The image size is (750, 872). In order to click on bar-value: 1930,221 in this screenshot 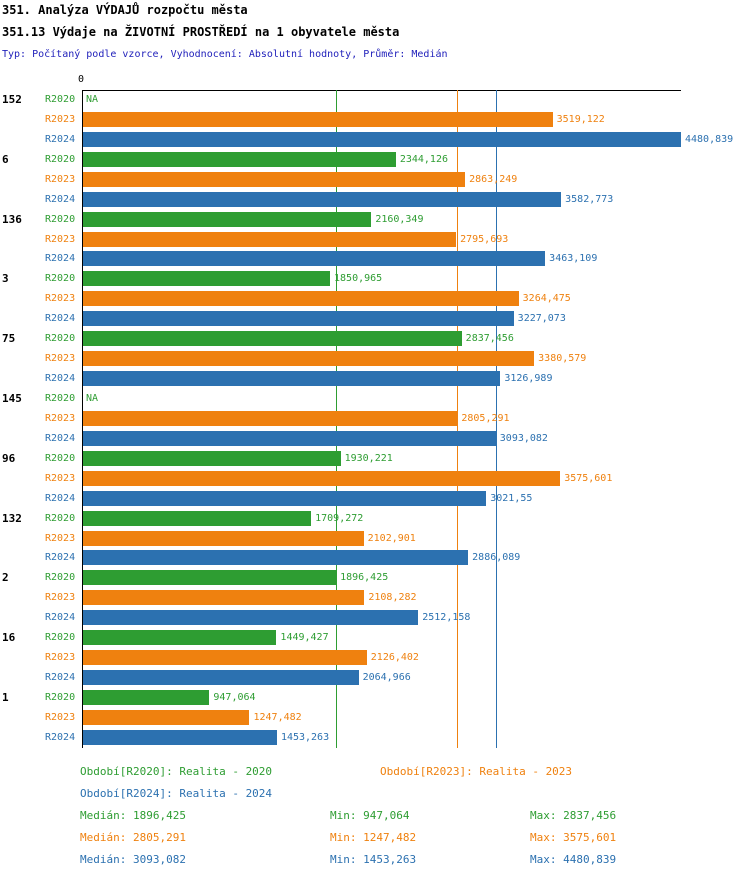, I will do `click(368, 458)`.